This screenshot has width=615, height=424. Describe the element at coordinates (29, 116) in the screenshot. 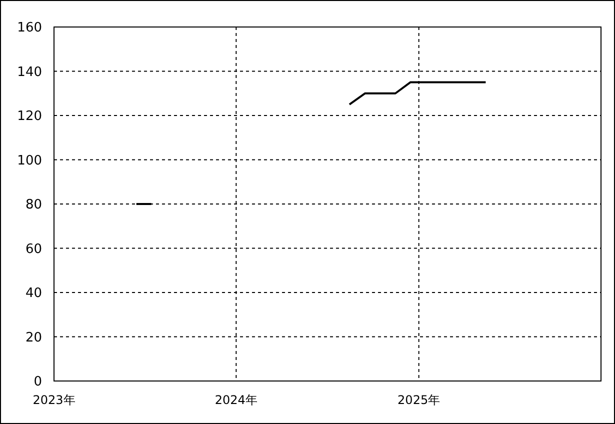

I see `y-tick-label: 120` at that location.